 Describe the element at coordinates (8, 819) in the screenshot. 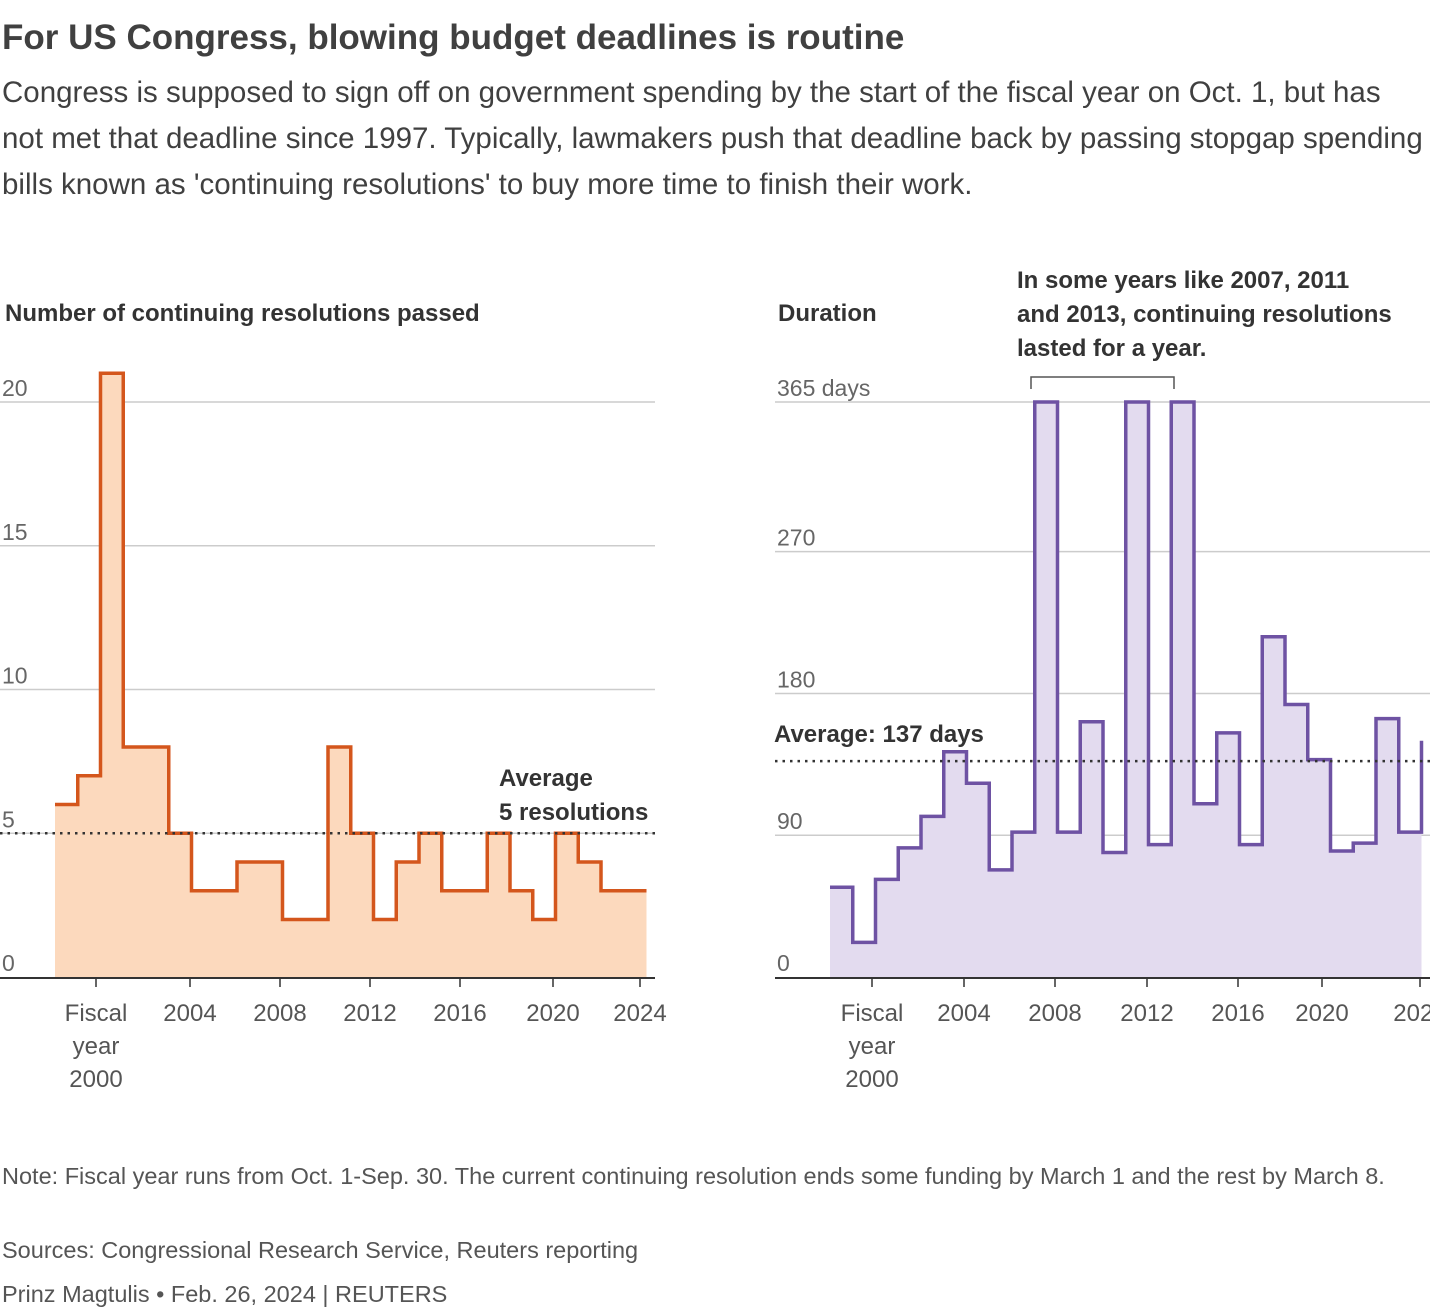

I see `y-tick-label: 5` at that location.